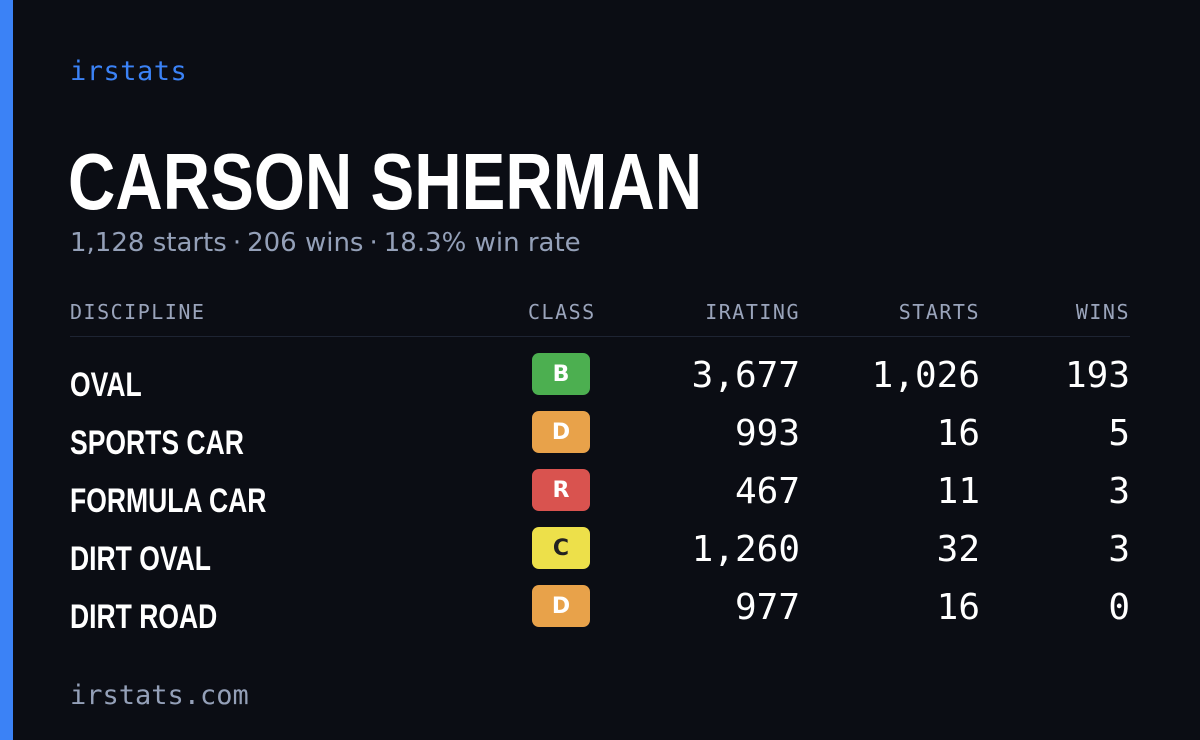  Describe the element at coordinates (600, 316) in the screenshot. I see `table-header: DISCIPLINE CLASS IRATING STARTS WINS` at that location.